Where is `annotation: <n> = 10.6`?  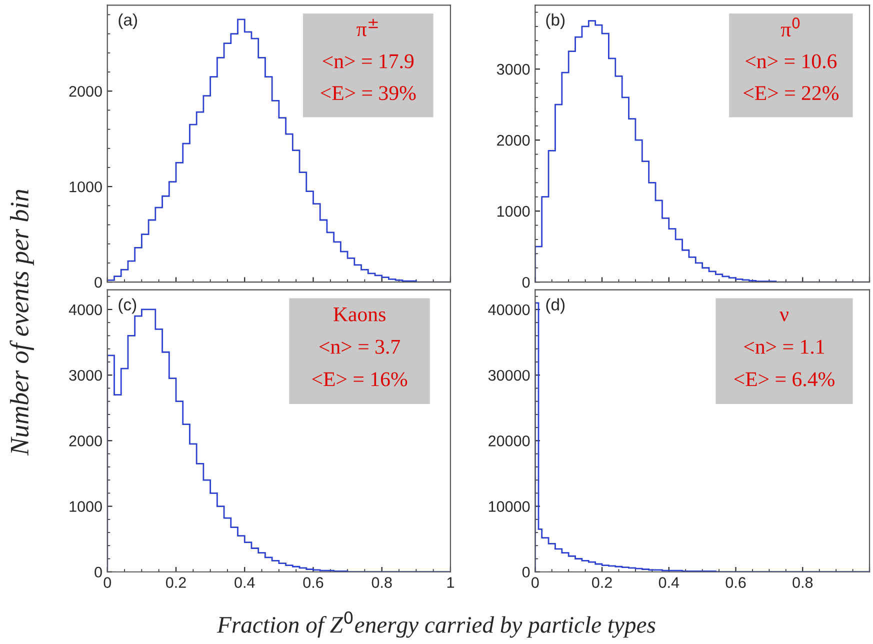
annotation: <n> = 10.6 is located at coordinates (791, 61).